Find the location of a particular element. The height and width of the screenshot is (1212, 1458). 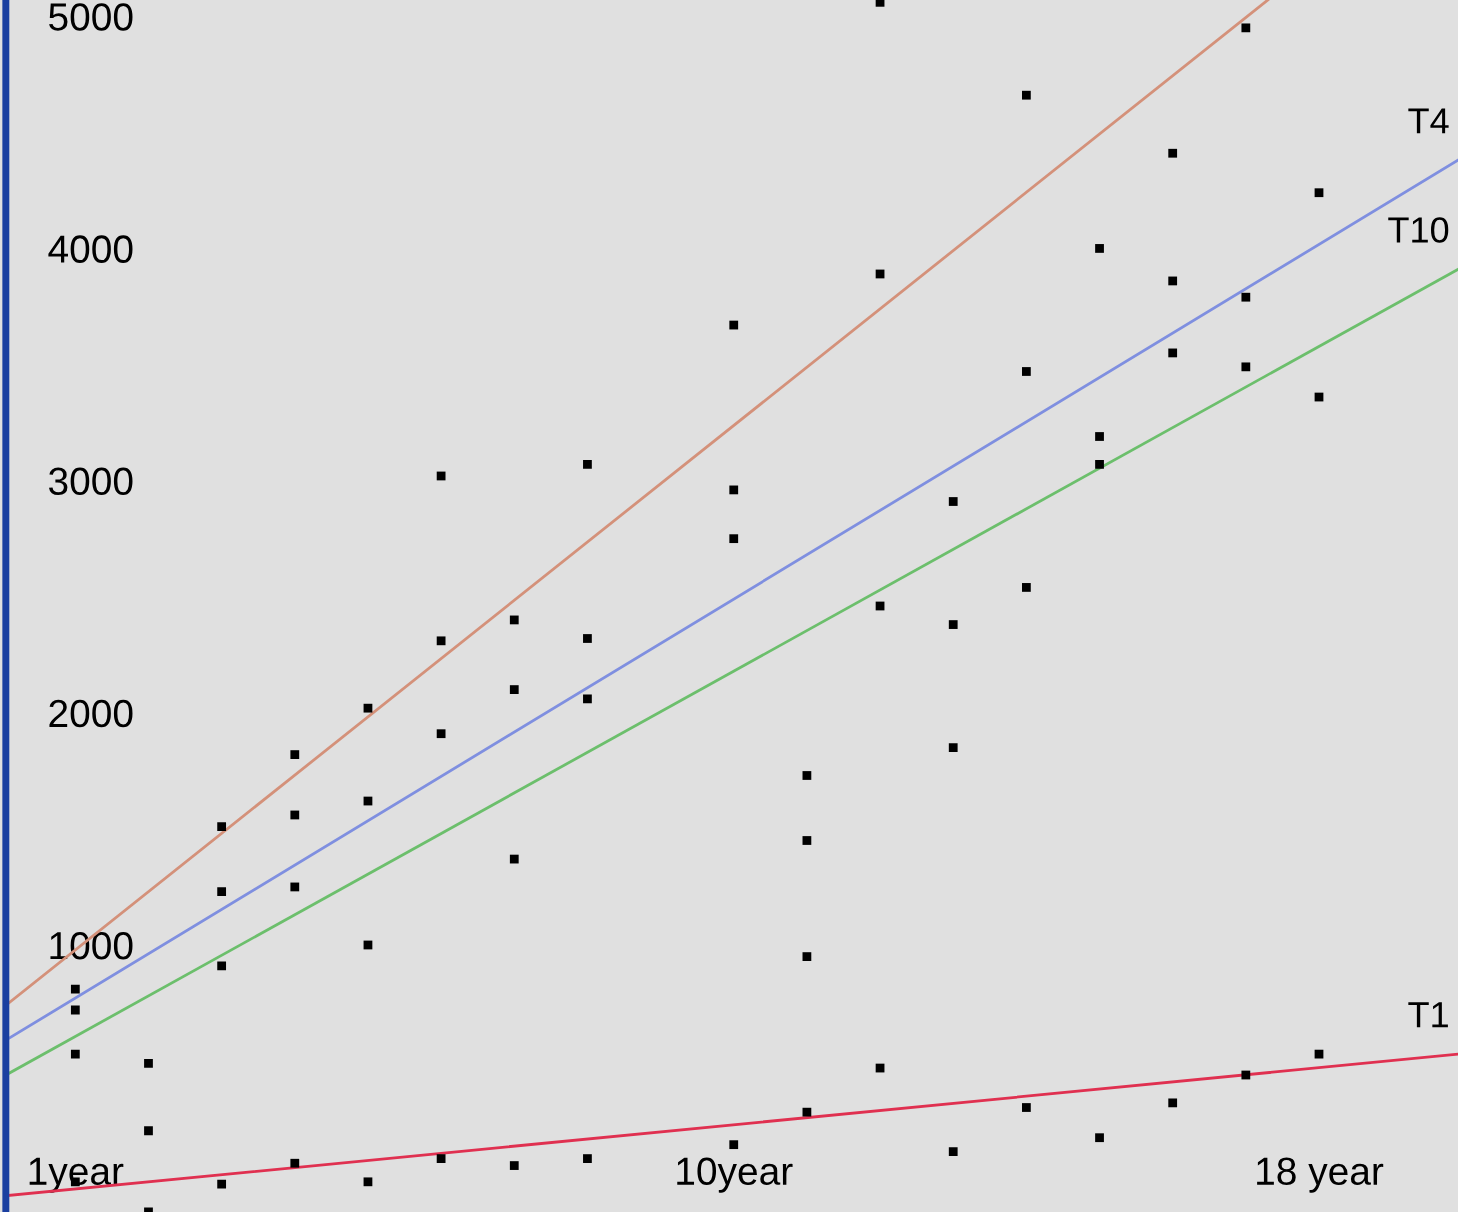

x-tick-label: 10year is located at coordinates (735, 1175).